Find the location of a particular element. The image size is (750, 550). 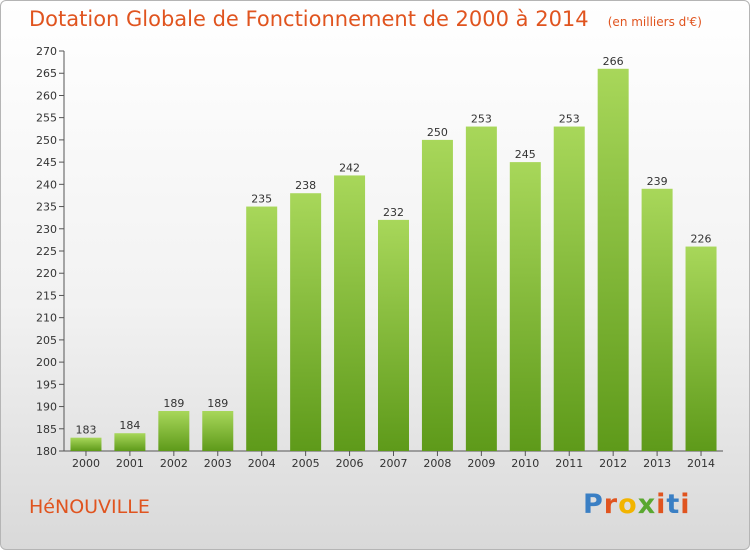

brand-letter: x is located at coordinates (647, 504).